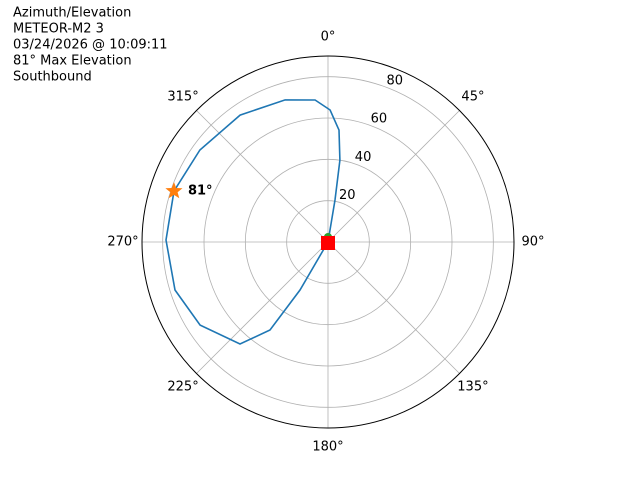 This screenshot has height=480, width=640. Describe the element at coordinates (328, 37) in the screenshot. I see `theta-tick-label: 0°` at that location.